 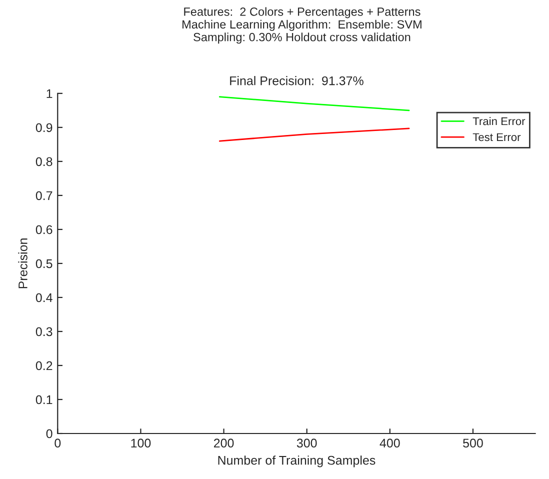 What do you see at coordinates (141, 443) in the screenshot?
I see `x-tick-label: 100` at bounding box center [141, 443].